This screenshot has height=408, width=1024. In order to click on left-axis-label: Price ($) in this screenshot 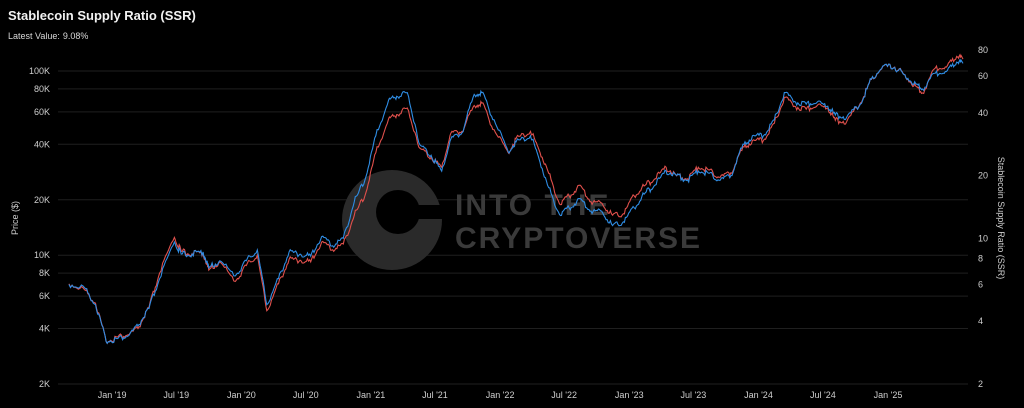, I will do `click(15, 218)`.